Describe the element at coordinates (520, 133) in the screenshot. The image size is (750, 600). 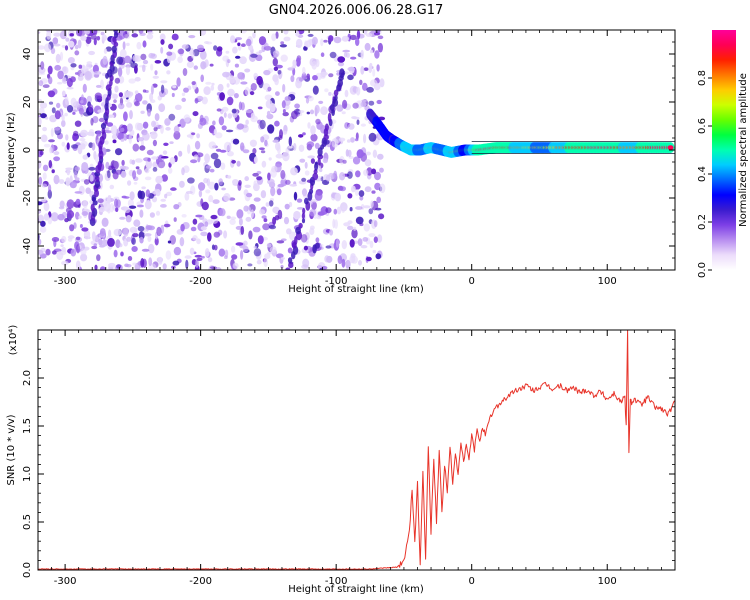
I see `signal-ridge` at that location.